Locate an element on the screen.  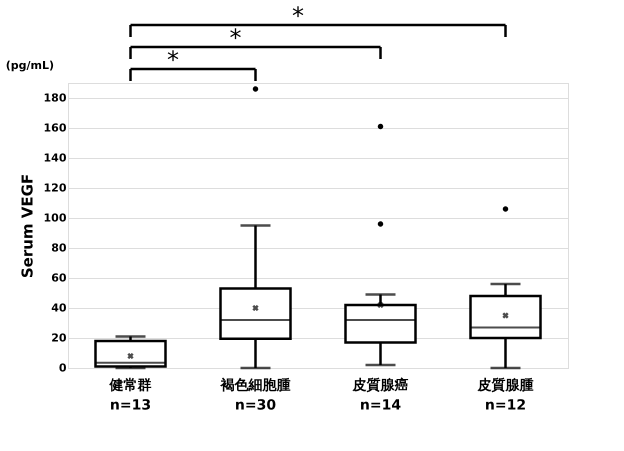
y-tick-label: 180 is located at coordinates (55, 98).